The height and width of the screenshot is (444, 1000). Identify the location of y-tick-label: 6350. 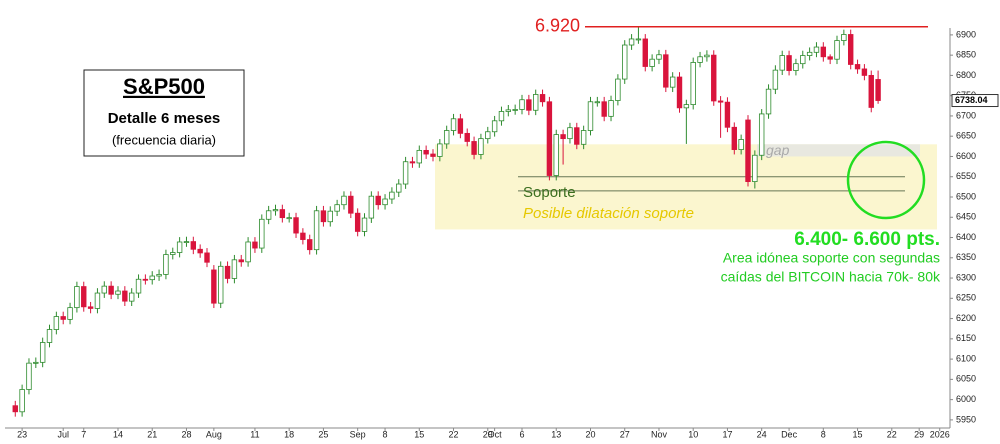
(966, 257).